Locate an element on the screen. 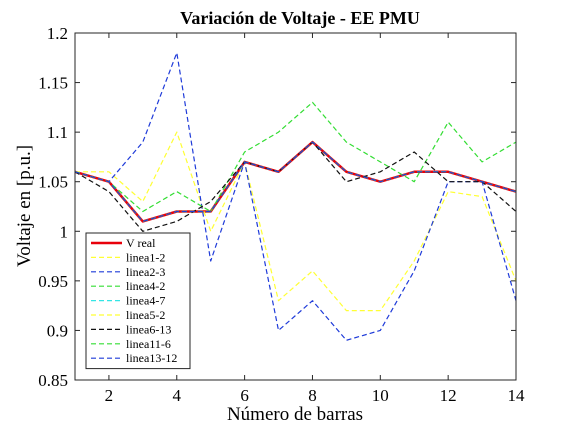 The image size is (570, 427). chart-title: Variación de Voltaje - EE PMU is located at coordinates (300, 18).